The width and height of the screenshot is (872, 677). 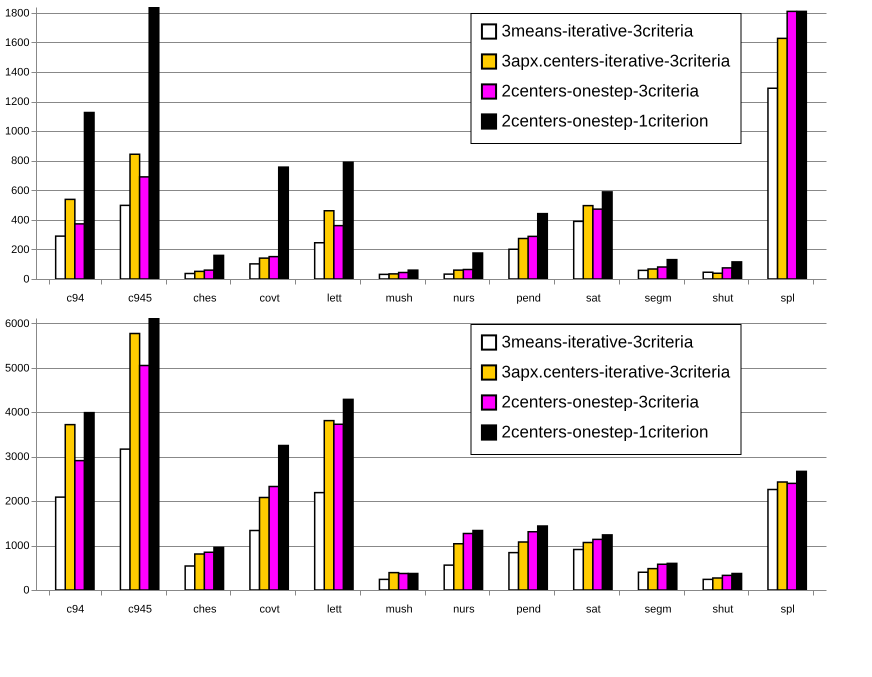 What do you see at coordinates (20, 250) in the screenshot?
I see `y-tick-label: 200` at bounding box center [20, 250].